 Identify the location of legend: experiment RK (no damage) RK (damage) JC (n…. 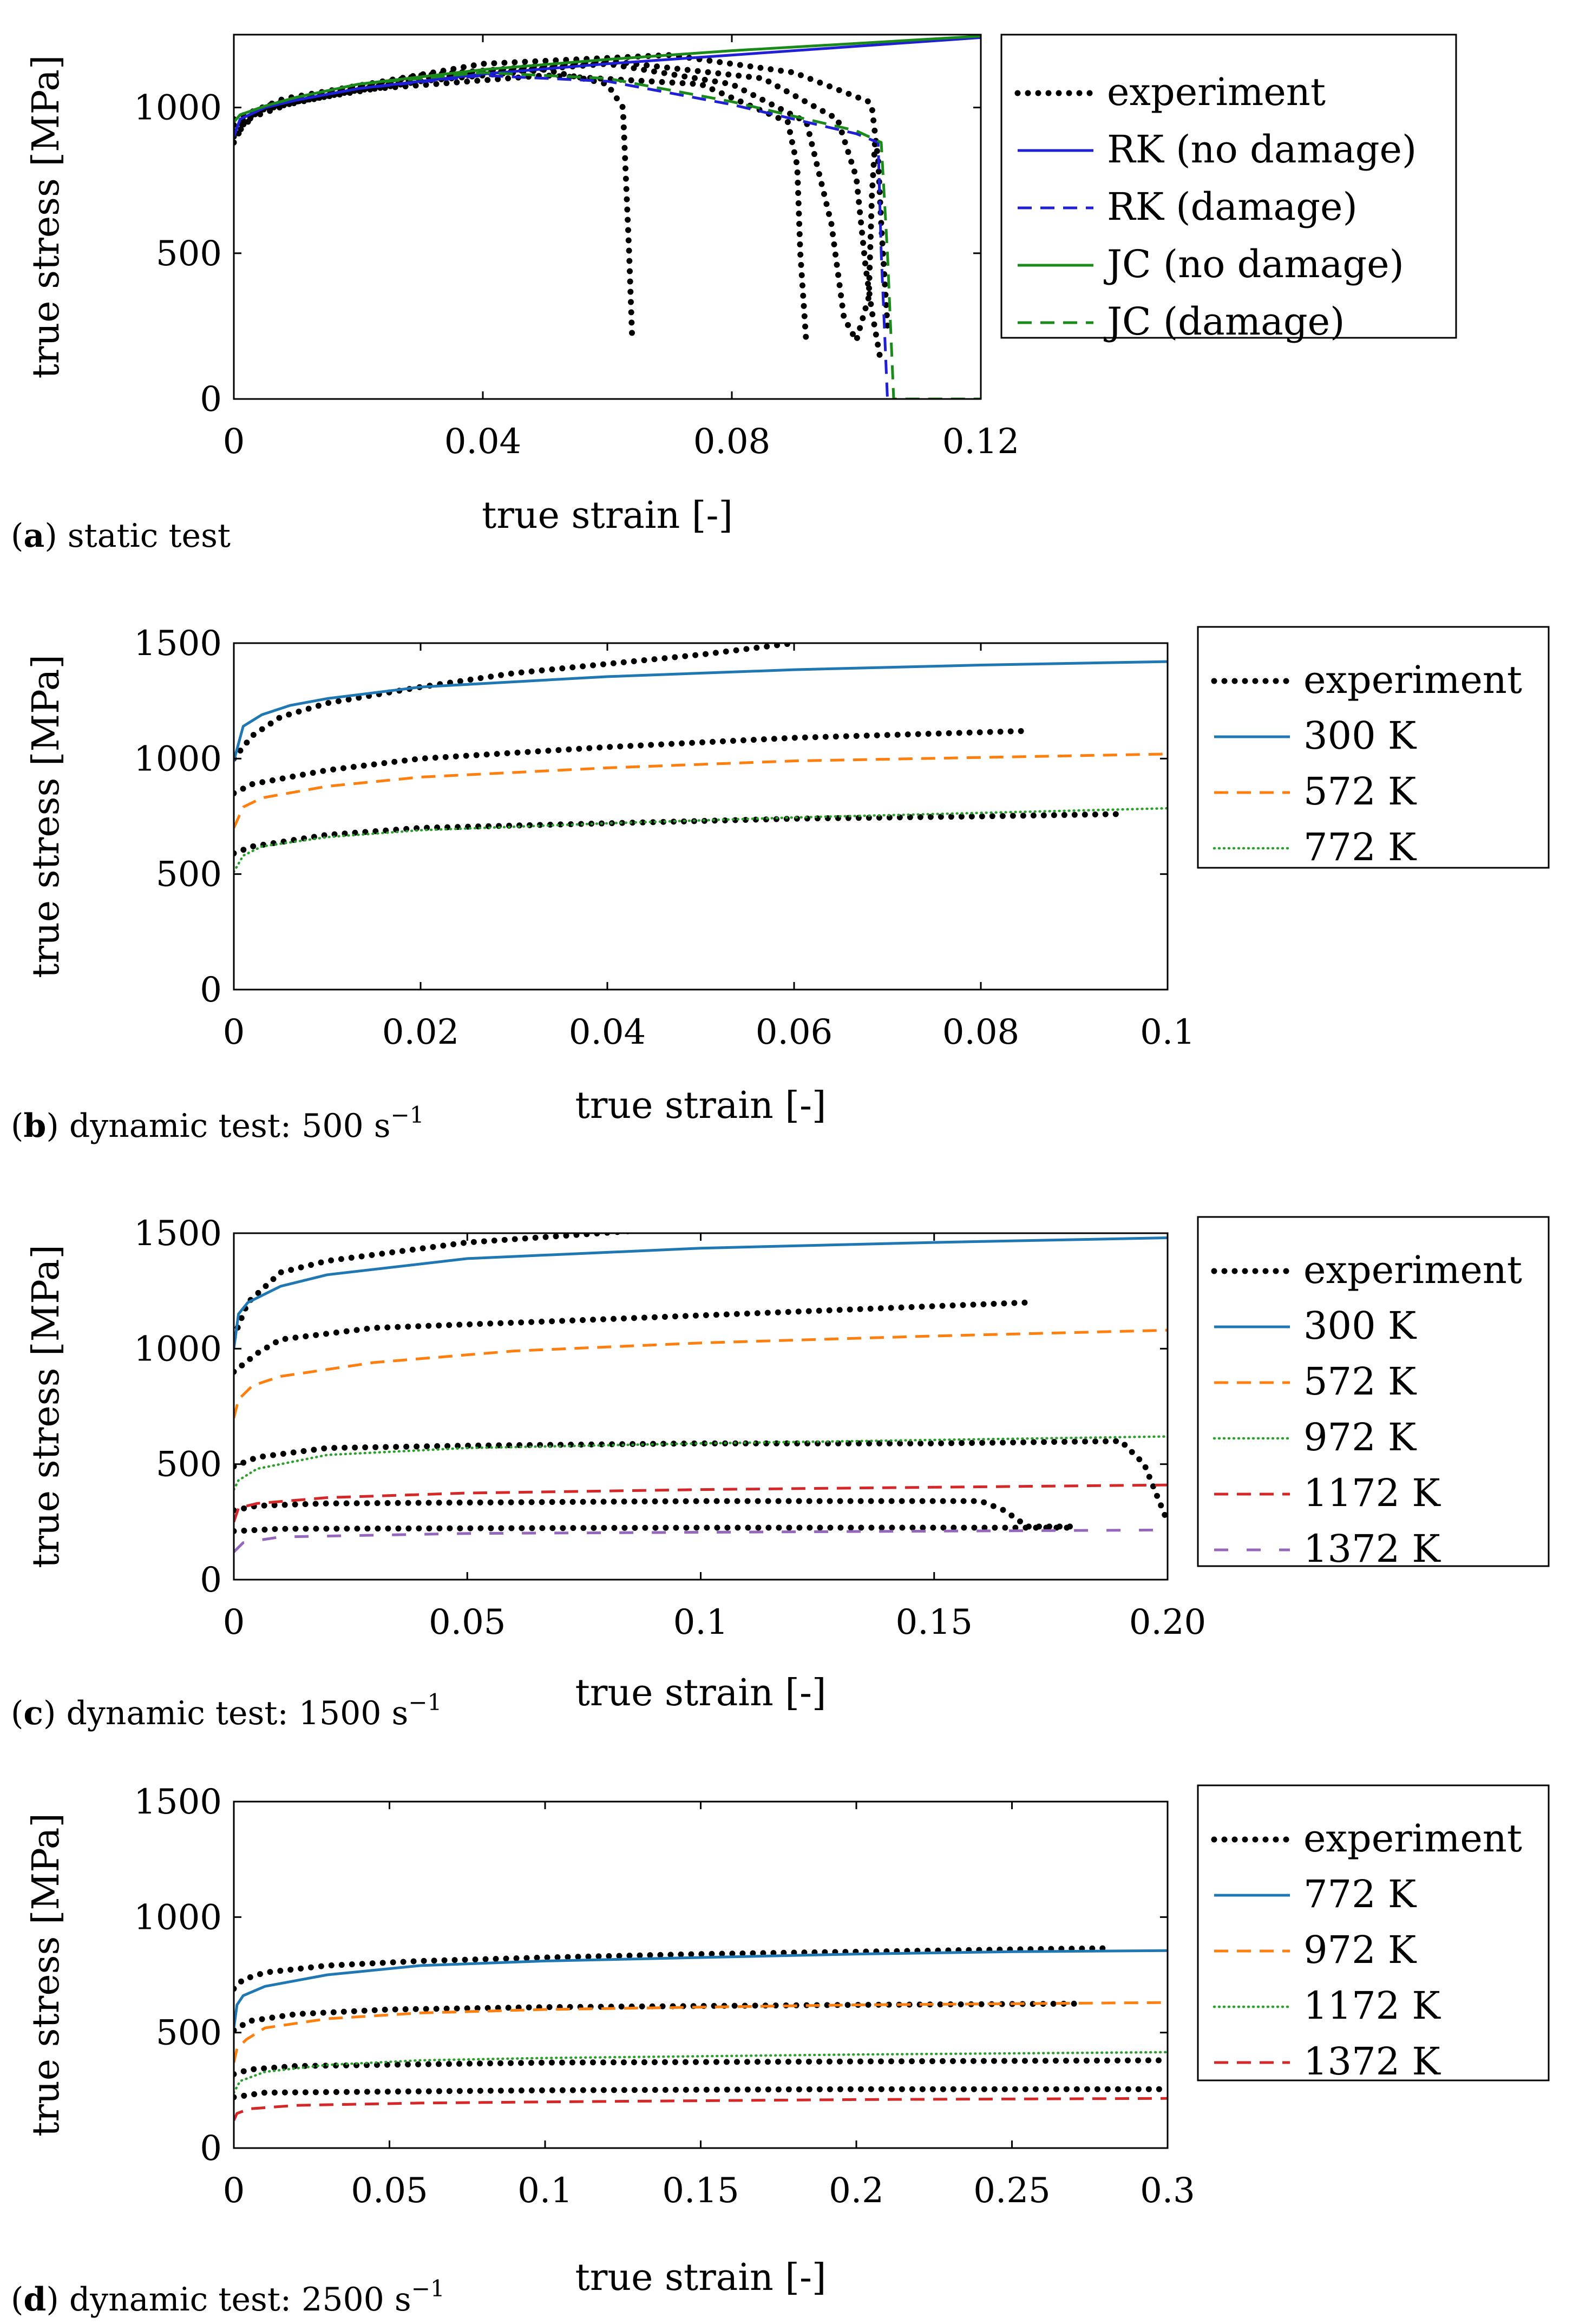
(1228, 189).